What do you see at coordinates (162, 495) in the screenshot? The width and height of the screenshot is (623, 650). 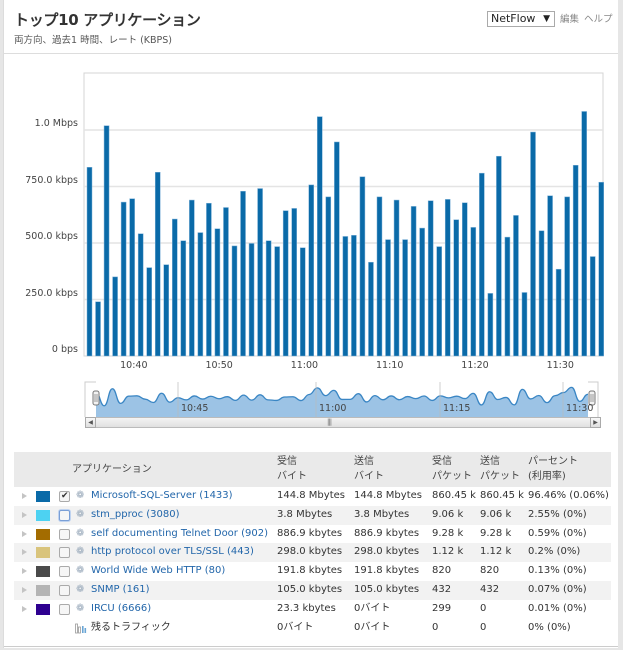 I see `application-link: Microsoft-SQL-Server (1433)` at bounding box center [162, 495].